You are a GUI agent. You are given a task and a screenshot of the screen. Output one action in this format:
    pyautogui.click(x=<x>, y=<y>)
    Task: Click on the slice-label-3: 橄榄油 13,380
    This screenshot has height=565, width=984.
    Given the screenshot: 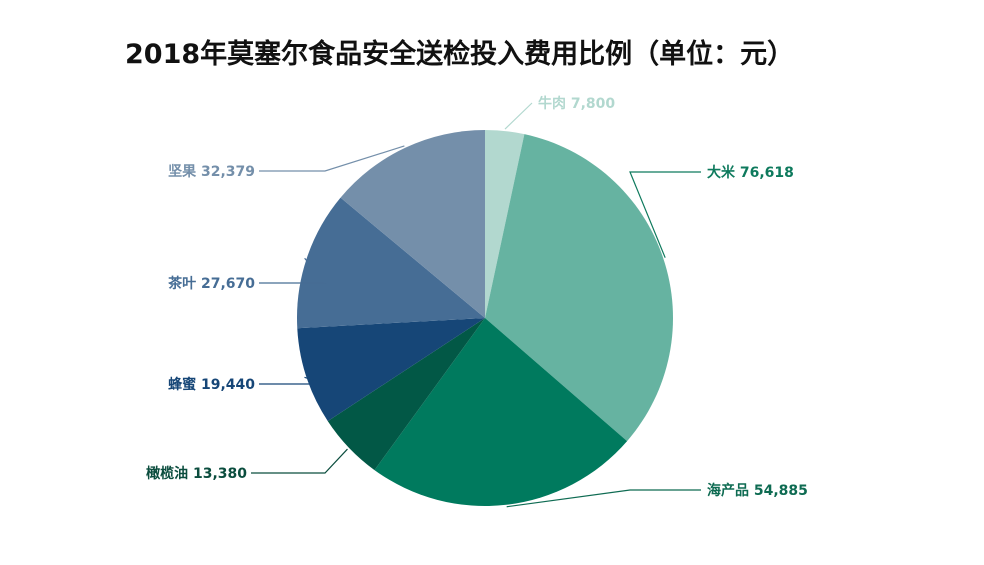 What is the action you would take?
    pyautogui.click(x=196, y=473)
    